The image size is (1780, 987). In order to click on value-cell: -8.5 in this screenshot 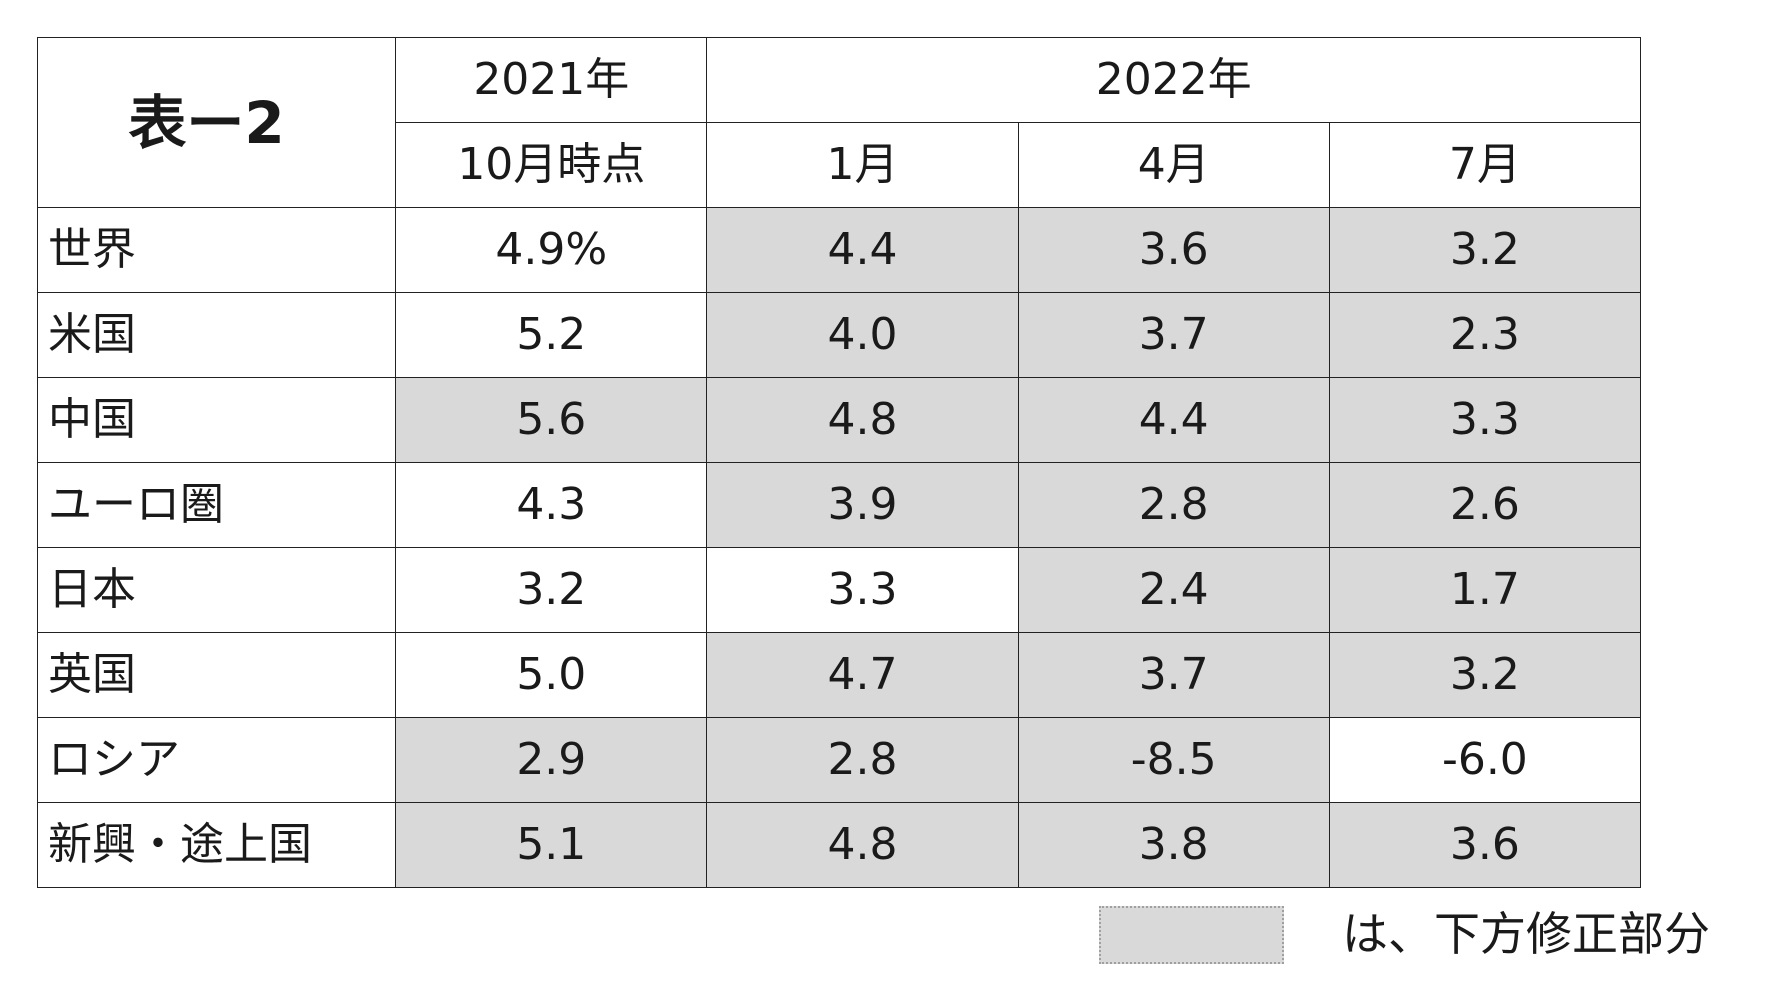, I will do `click(1173, 760)`.